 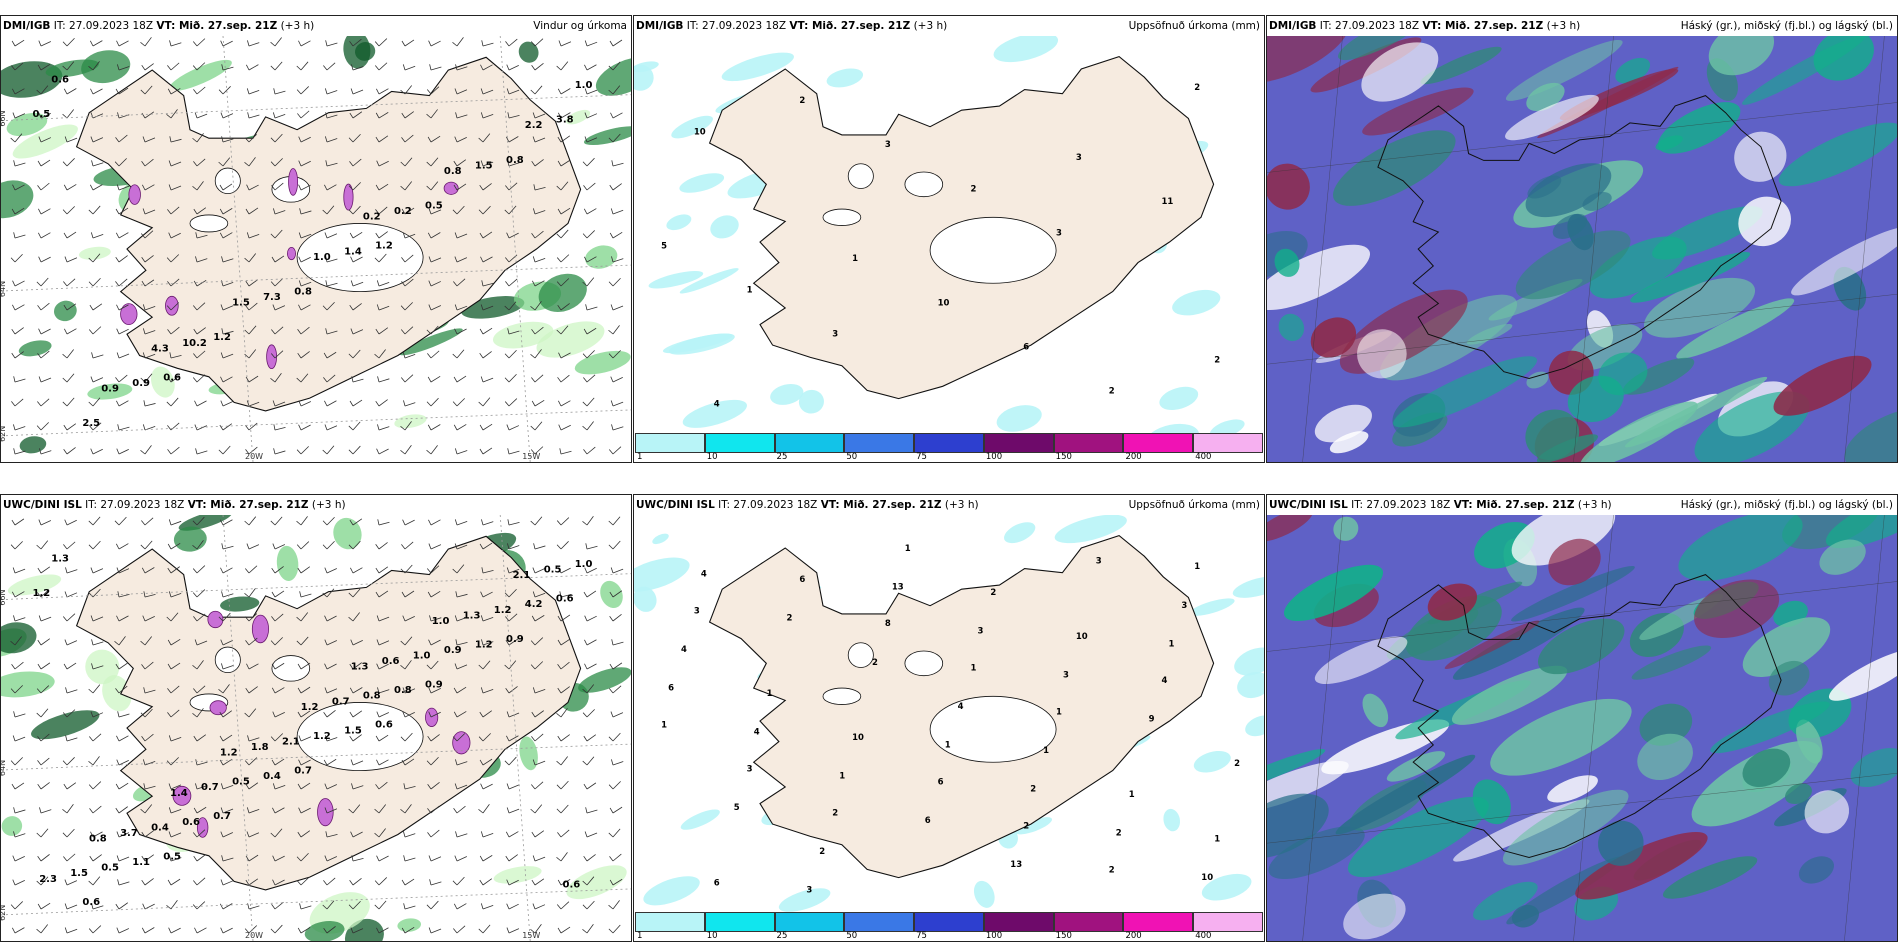 What do you see at coordinates (1582, 728) in the screenshot?
I see `cloud-cover-map` at bounding box center [1582, 728].